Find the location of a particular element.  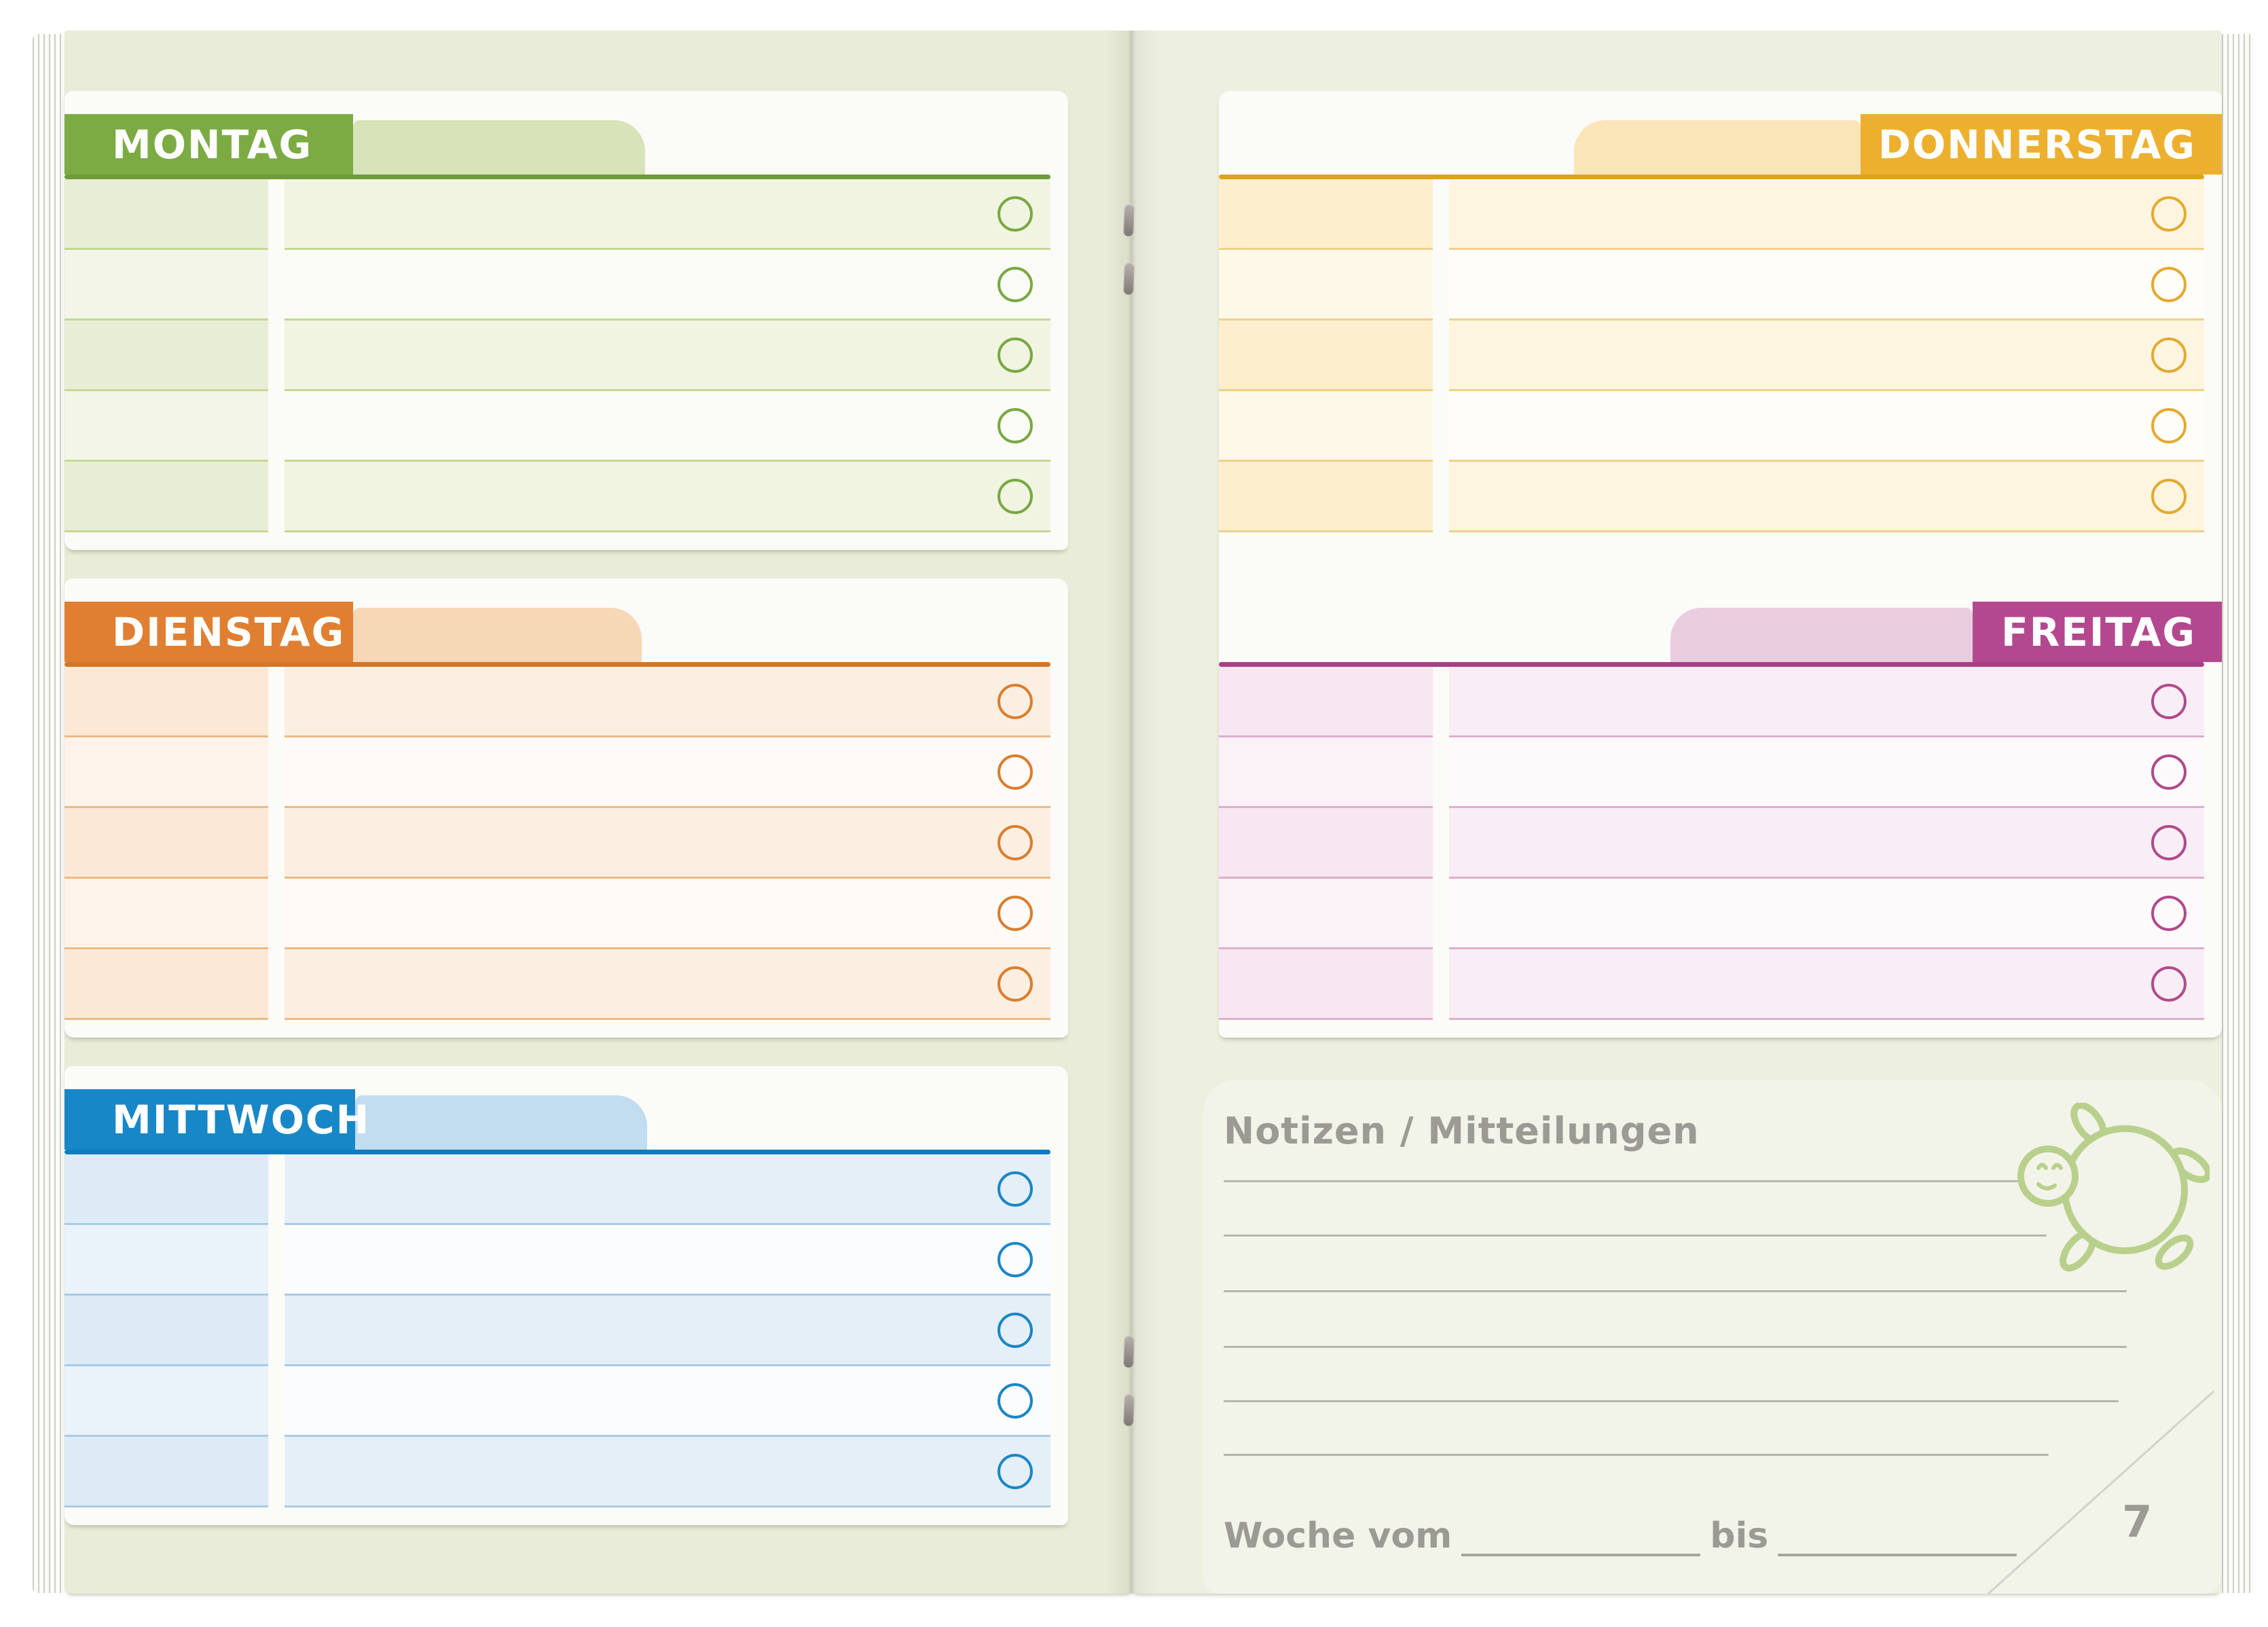

day-sheet-dienstag: DIENSTAG is located at coordinates (566, 808).